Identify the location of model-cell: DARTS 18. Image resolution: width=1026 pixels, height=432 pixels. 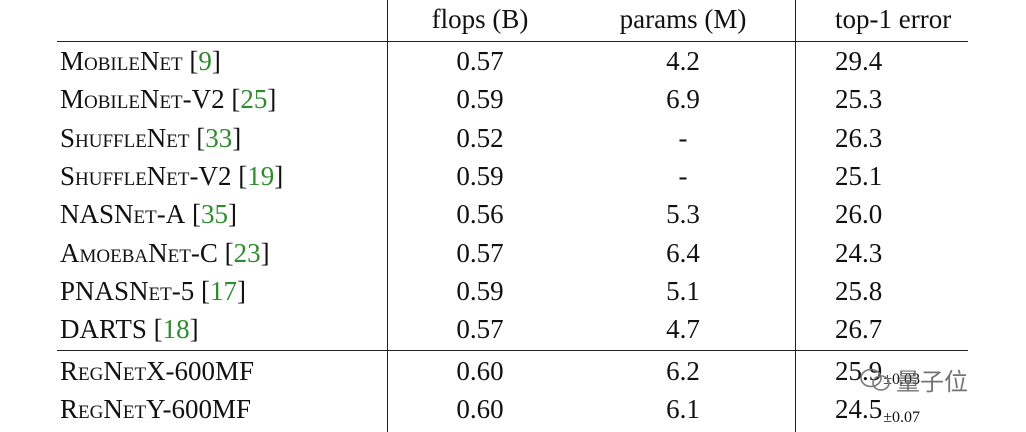
(129, 329).